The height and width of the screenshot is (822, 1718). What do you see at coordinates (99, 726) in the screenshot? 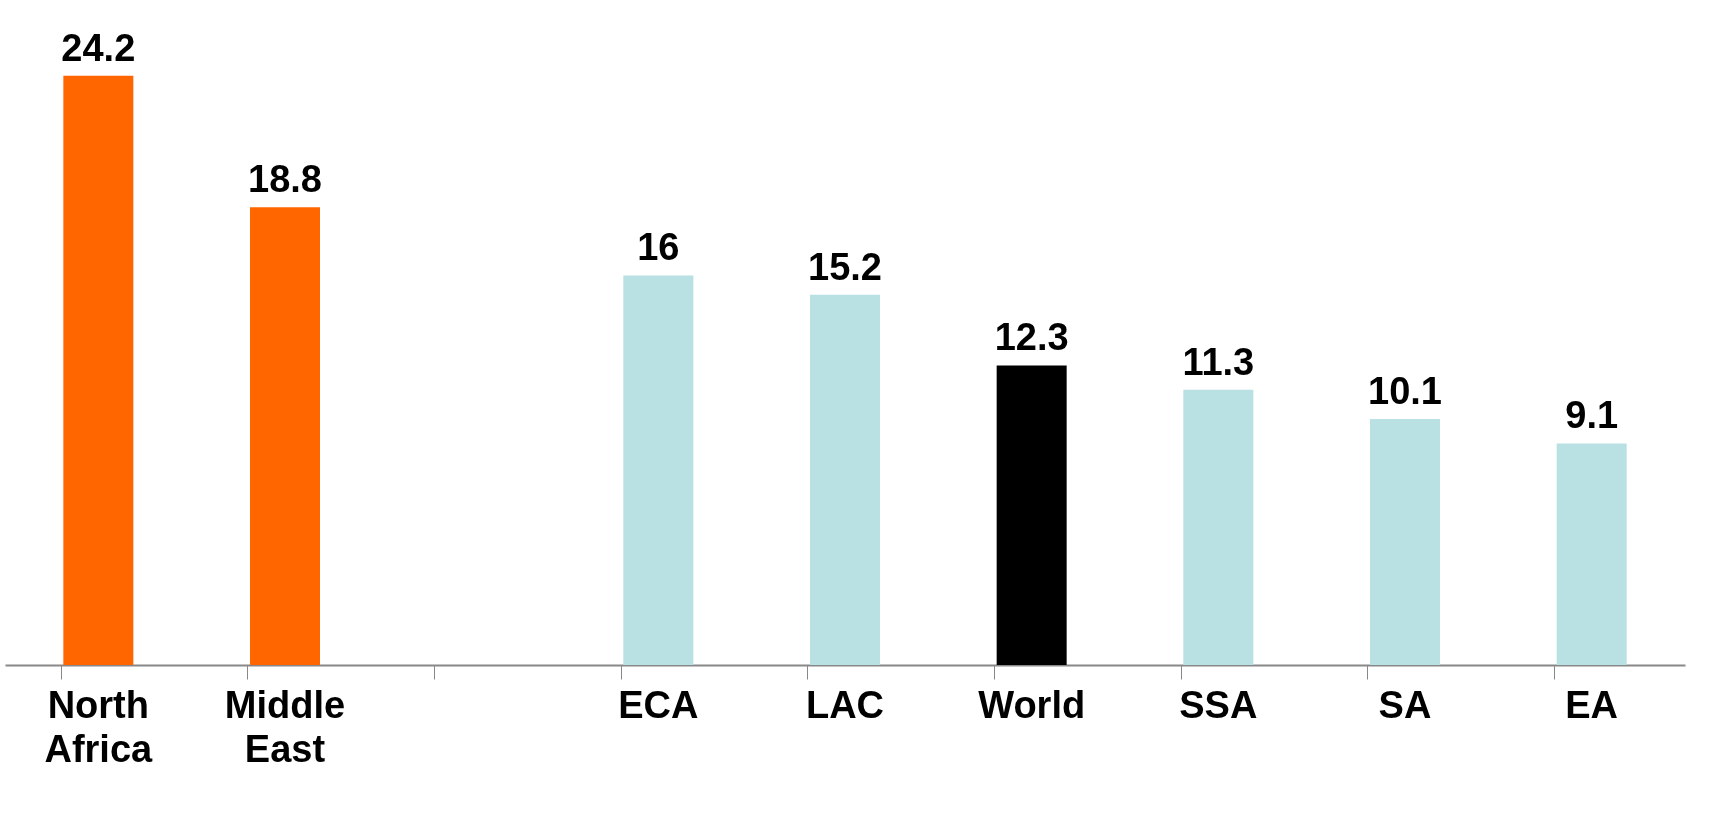
I see `x-tick-label: North Africa` at bounding box center [99, 726].